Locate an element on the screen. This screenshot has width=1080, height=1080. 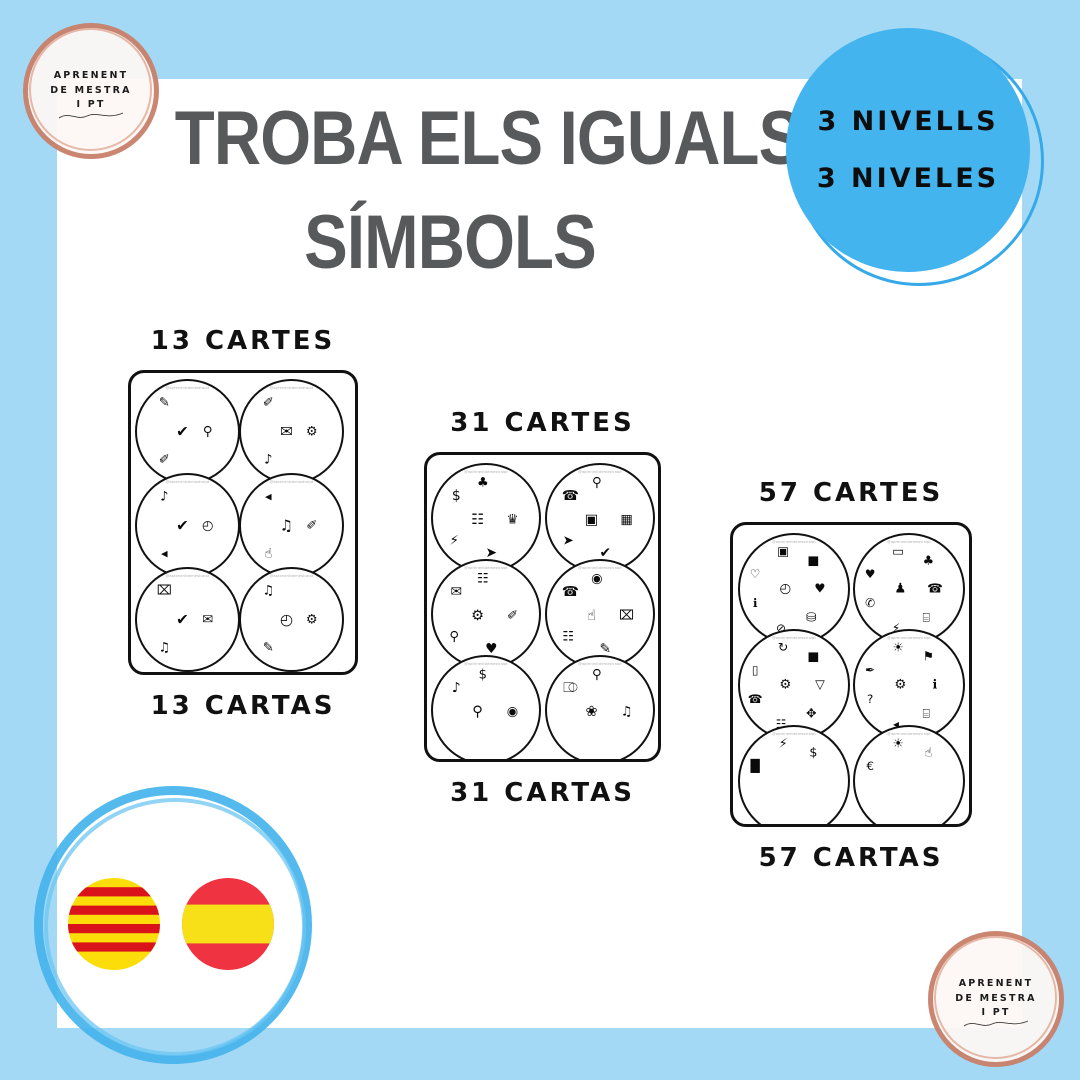
card: @aprenentdemestraipt ▣ ■ ♡ ◴ ♥ ℹ ⛁ ⊘ is located at coordinates (794, 589).